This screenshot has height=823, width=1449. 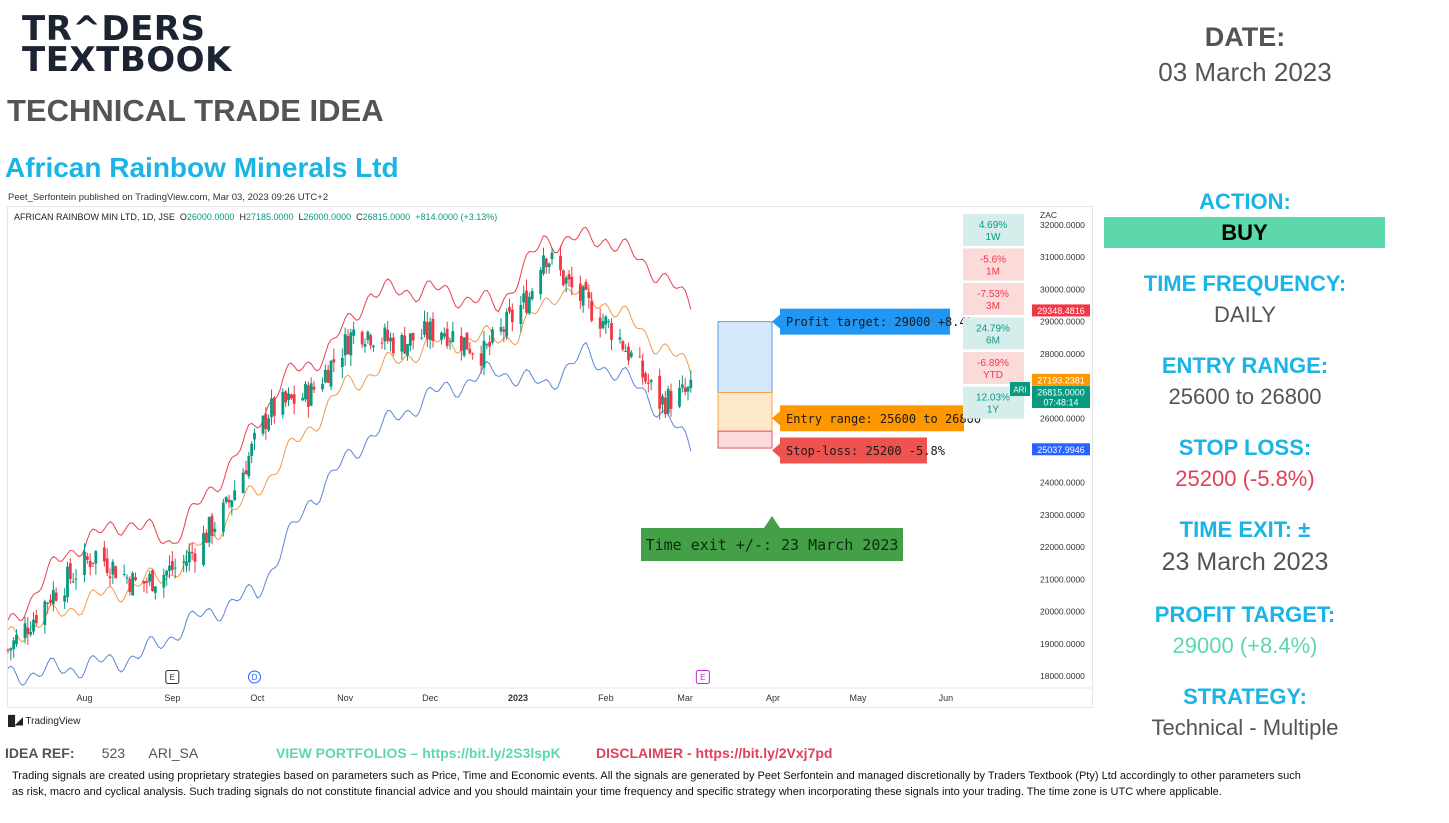 What do you see at coordinates (1062, 322) in the screenshot?
I see `y-tick-label: 29000.0000` at bounding box center [1062, 322].